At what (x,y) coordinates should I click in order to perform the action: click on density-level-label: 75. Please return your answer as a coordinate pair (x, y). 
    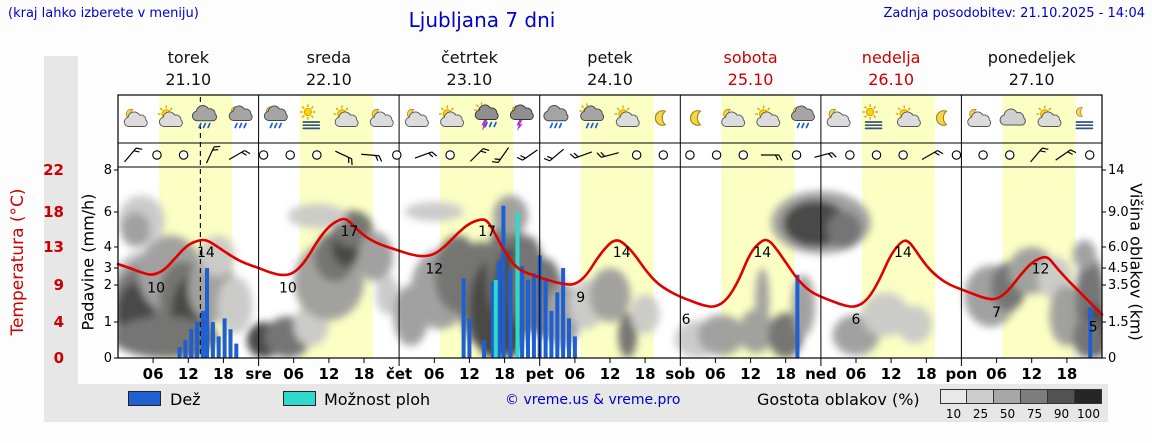
    Looking at the image, I should click on (1034, 414).